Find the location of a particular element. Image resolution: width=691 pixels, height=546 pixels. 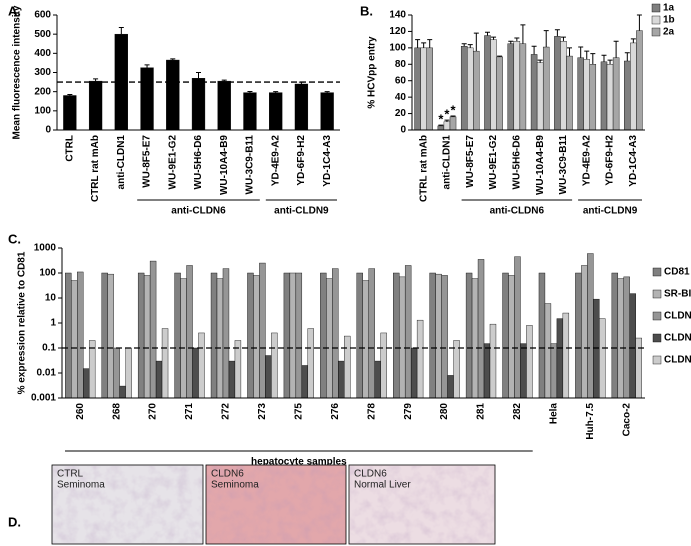

legend-label: CLDN1 is located at coordinates (677, 316).